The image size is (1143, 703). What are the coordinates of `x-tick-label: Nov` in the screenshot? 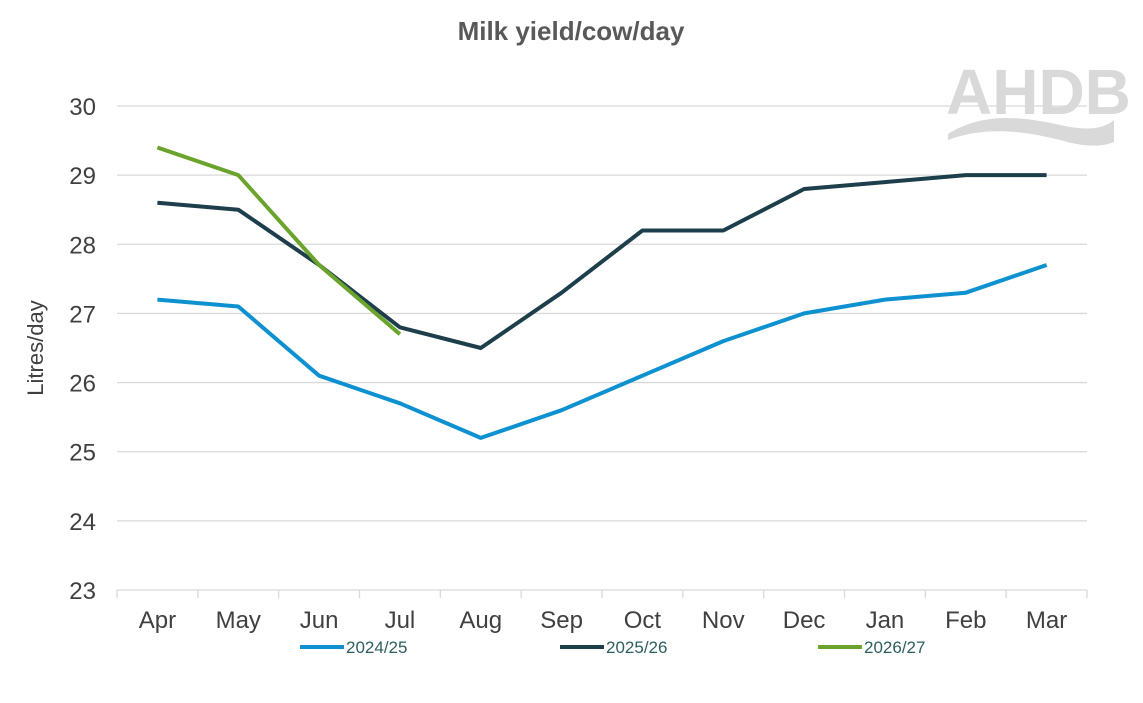 It's located at (723, 620).